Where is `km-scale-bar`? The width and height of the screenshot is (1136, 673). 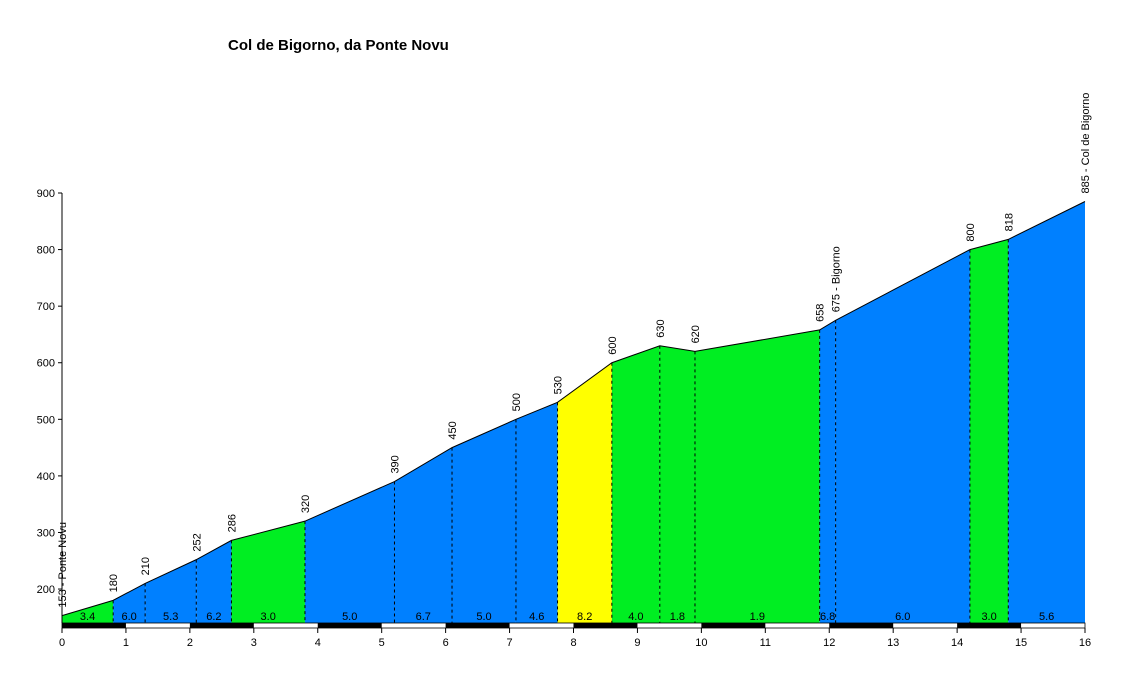
km-scale-bar is located at coordinates (573, 625).